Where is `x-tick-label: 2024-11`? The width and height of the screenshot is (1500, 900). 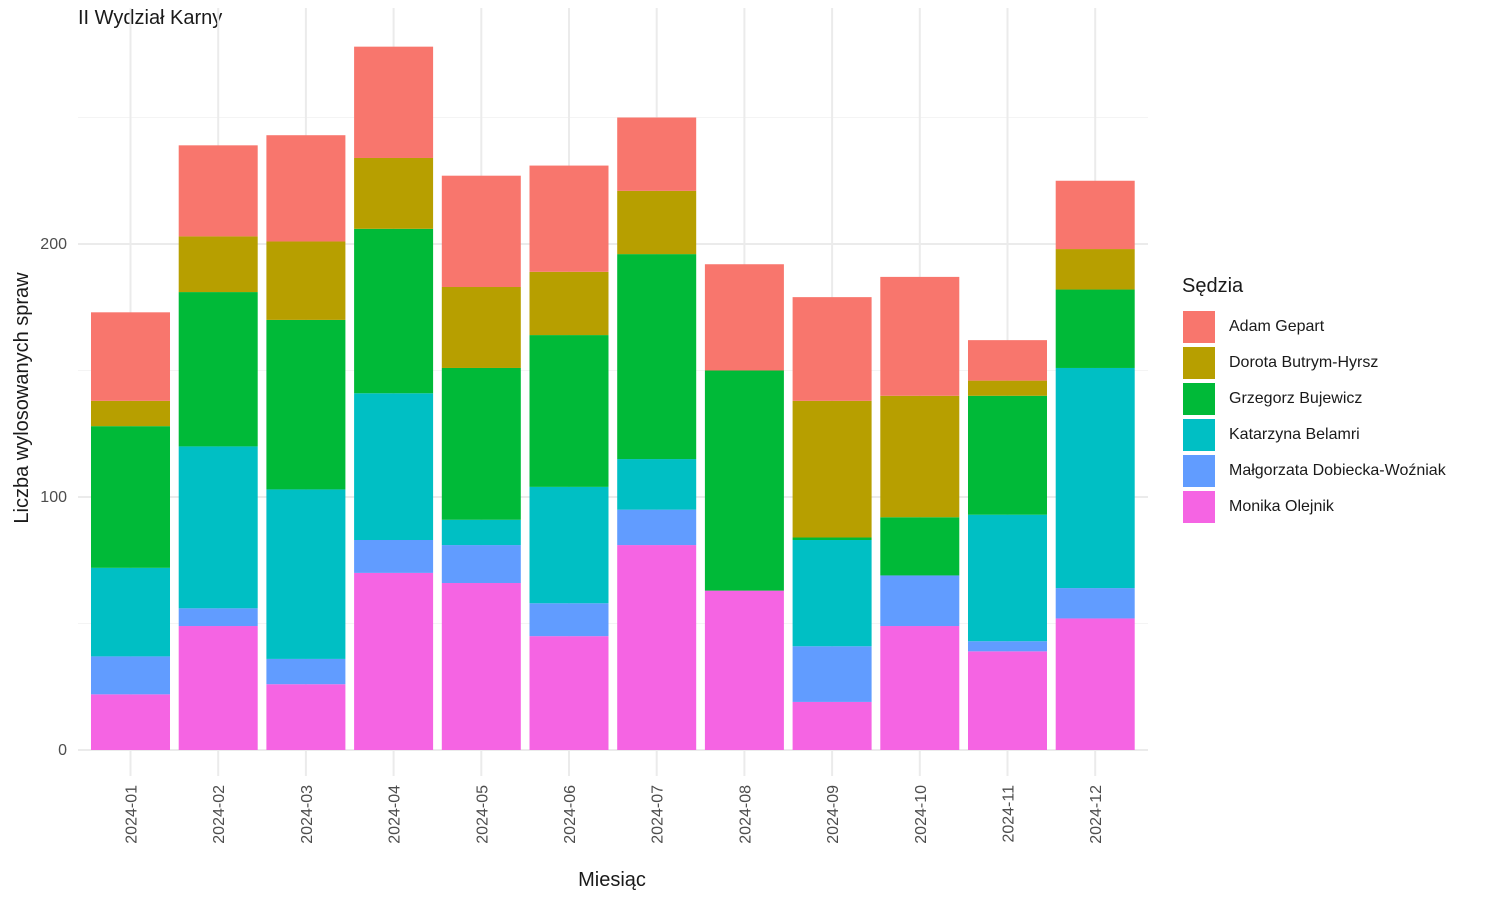
x-tick-label: 2024-11 is located at coordinates (1009, 814).